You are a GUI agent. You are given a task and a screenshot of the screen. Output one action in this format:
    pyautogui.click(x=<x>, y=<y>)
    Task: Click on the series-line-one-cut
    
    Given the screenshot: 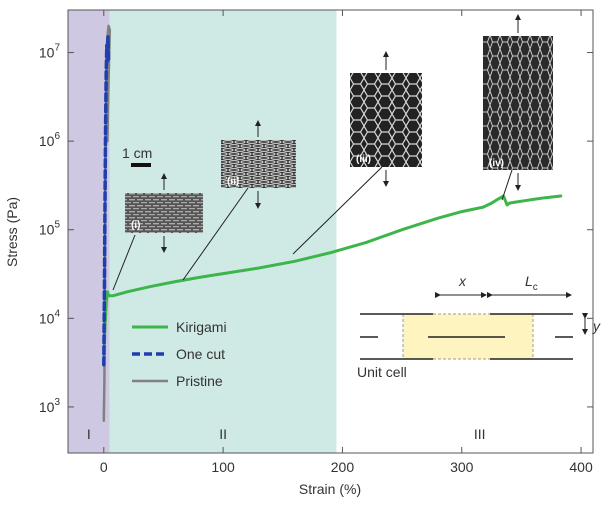 What is the action you would take?
    pyautogui.click(x=106, y=201)
    